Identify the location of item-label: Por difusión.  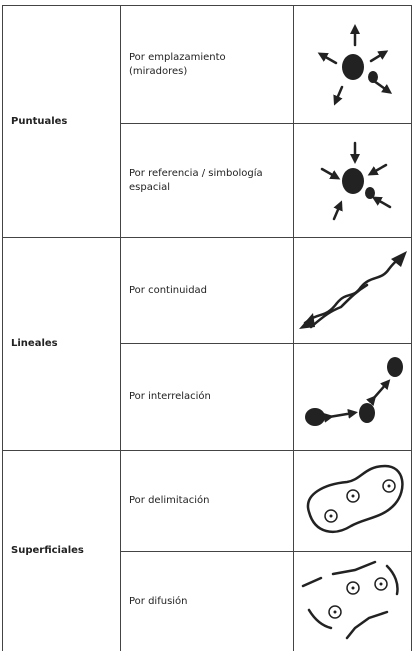
(206, 601).